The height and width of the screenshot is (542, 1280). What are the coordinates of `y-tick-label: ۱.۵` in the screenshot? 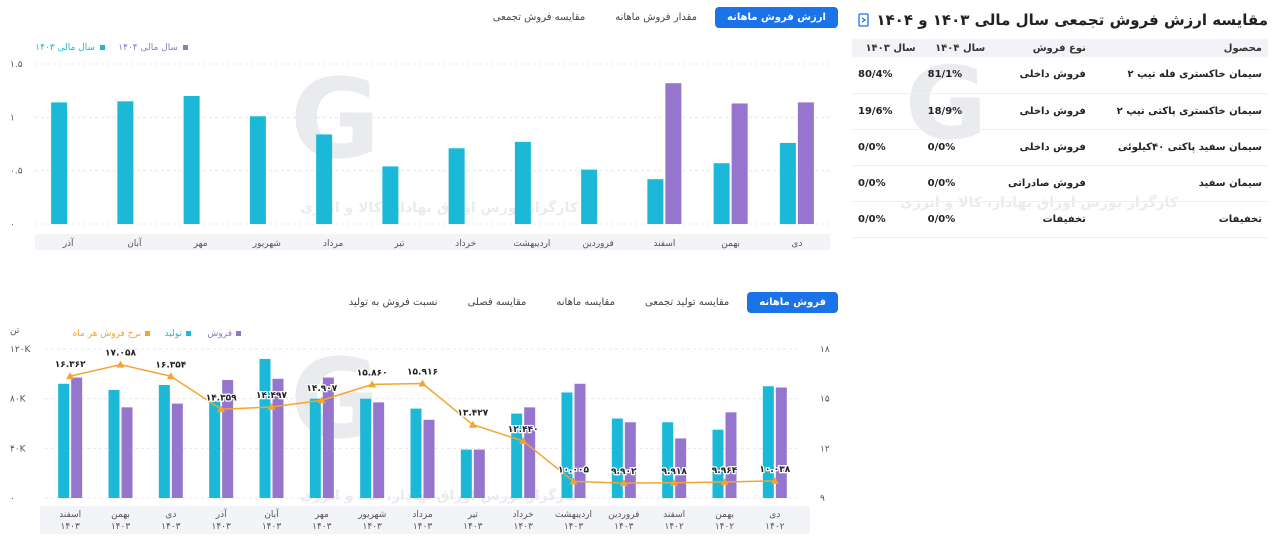 It's located at (16, 65).